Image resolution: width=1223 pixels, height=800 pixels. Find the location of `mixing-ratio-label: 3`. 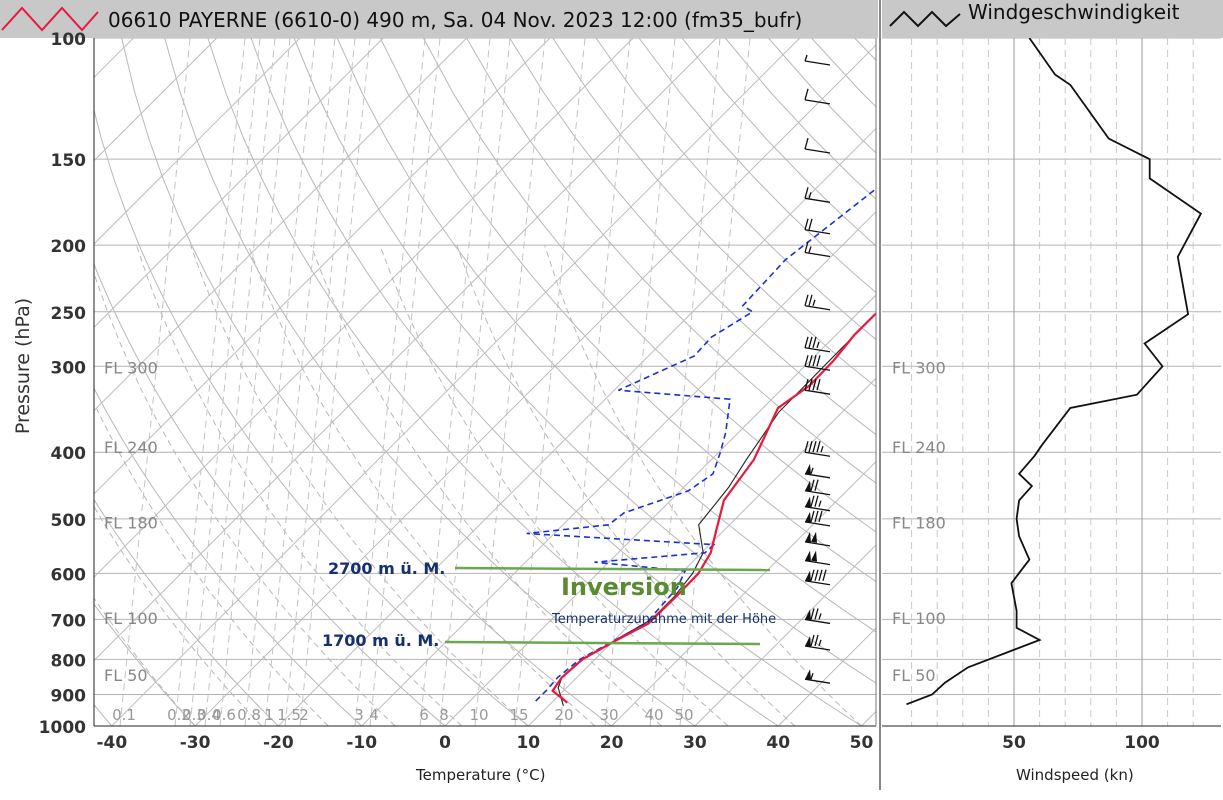

mixing-ratio-label: 3 is located at coordinates (359, 715).